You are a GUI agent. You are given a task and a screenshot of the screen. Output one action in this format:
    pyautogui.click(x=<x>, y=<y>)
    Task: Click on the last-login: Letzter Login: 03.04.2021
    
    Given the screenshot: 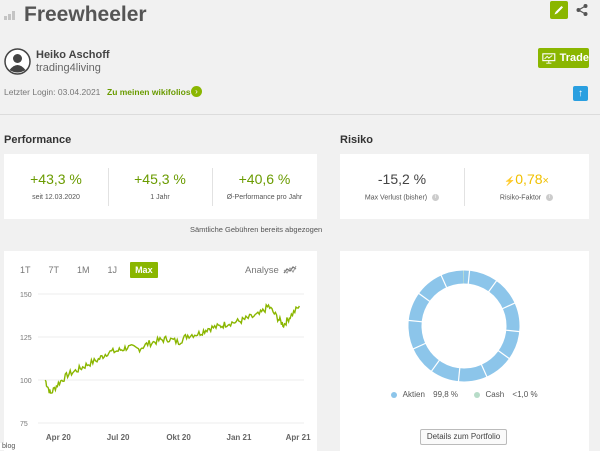 What is the action you would take?
    pyautogui.click(x=52, y=92)
    